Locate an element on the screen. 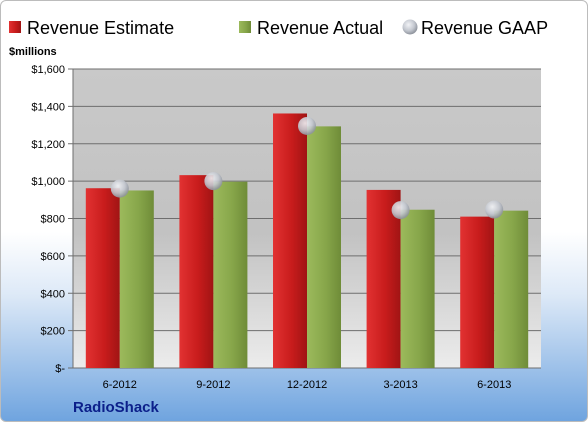  legend-label-revenue-estimate: Revenue Estimate is located at coordinates (100, 28).